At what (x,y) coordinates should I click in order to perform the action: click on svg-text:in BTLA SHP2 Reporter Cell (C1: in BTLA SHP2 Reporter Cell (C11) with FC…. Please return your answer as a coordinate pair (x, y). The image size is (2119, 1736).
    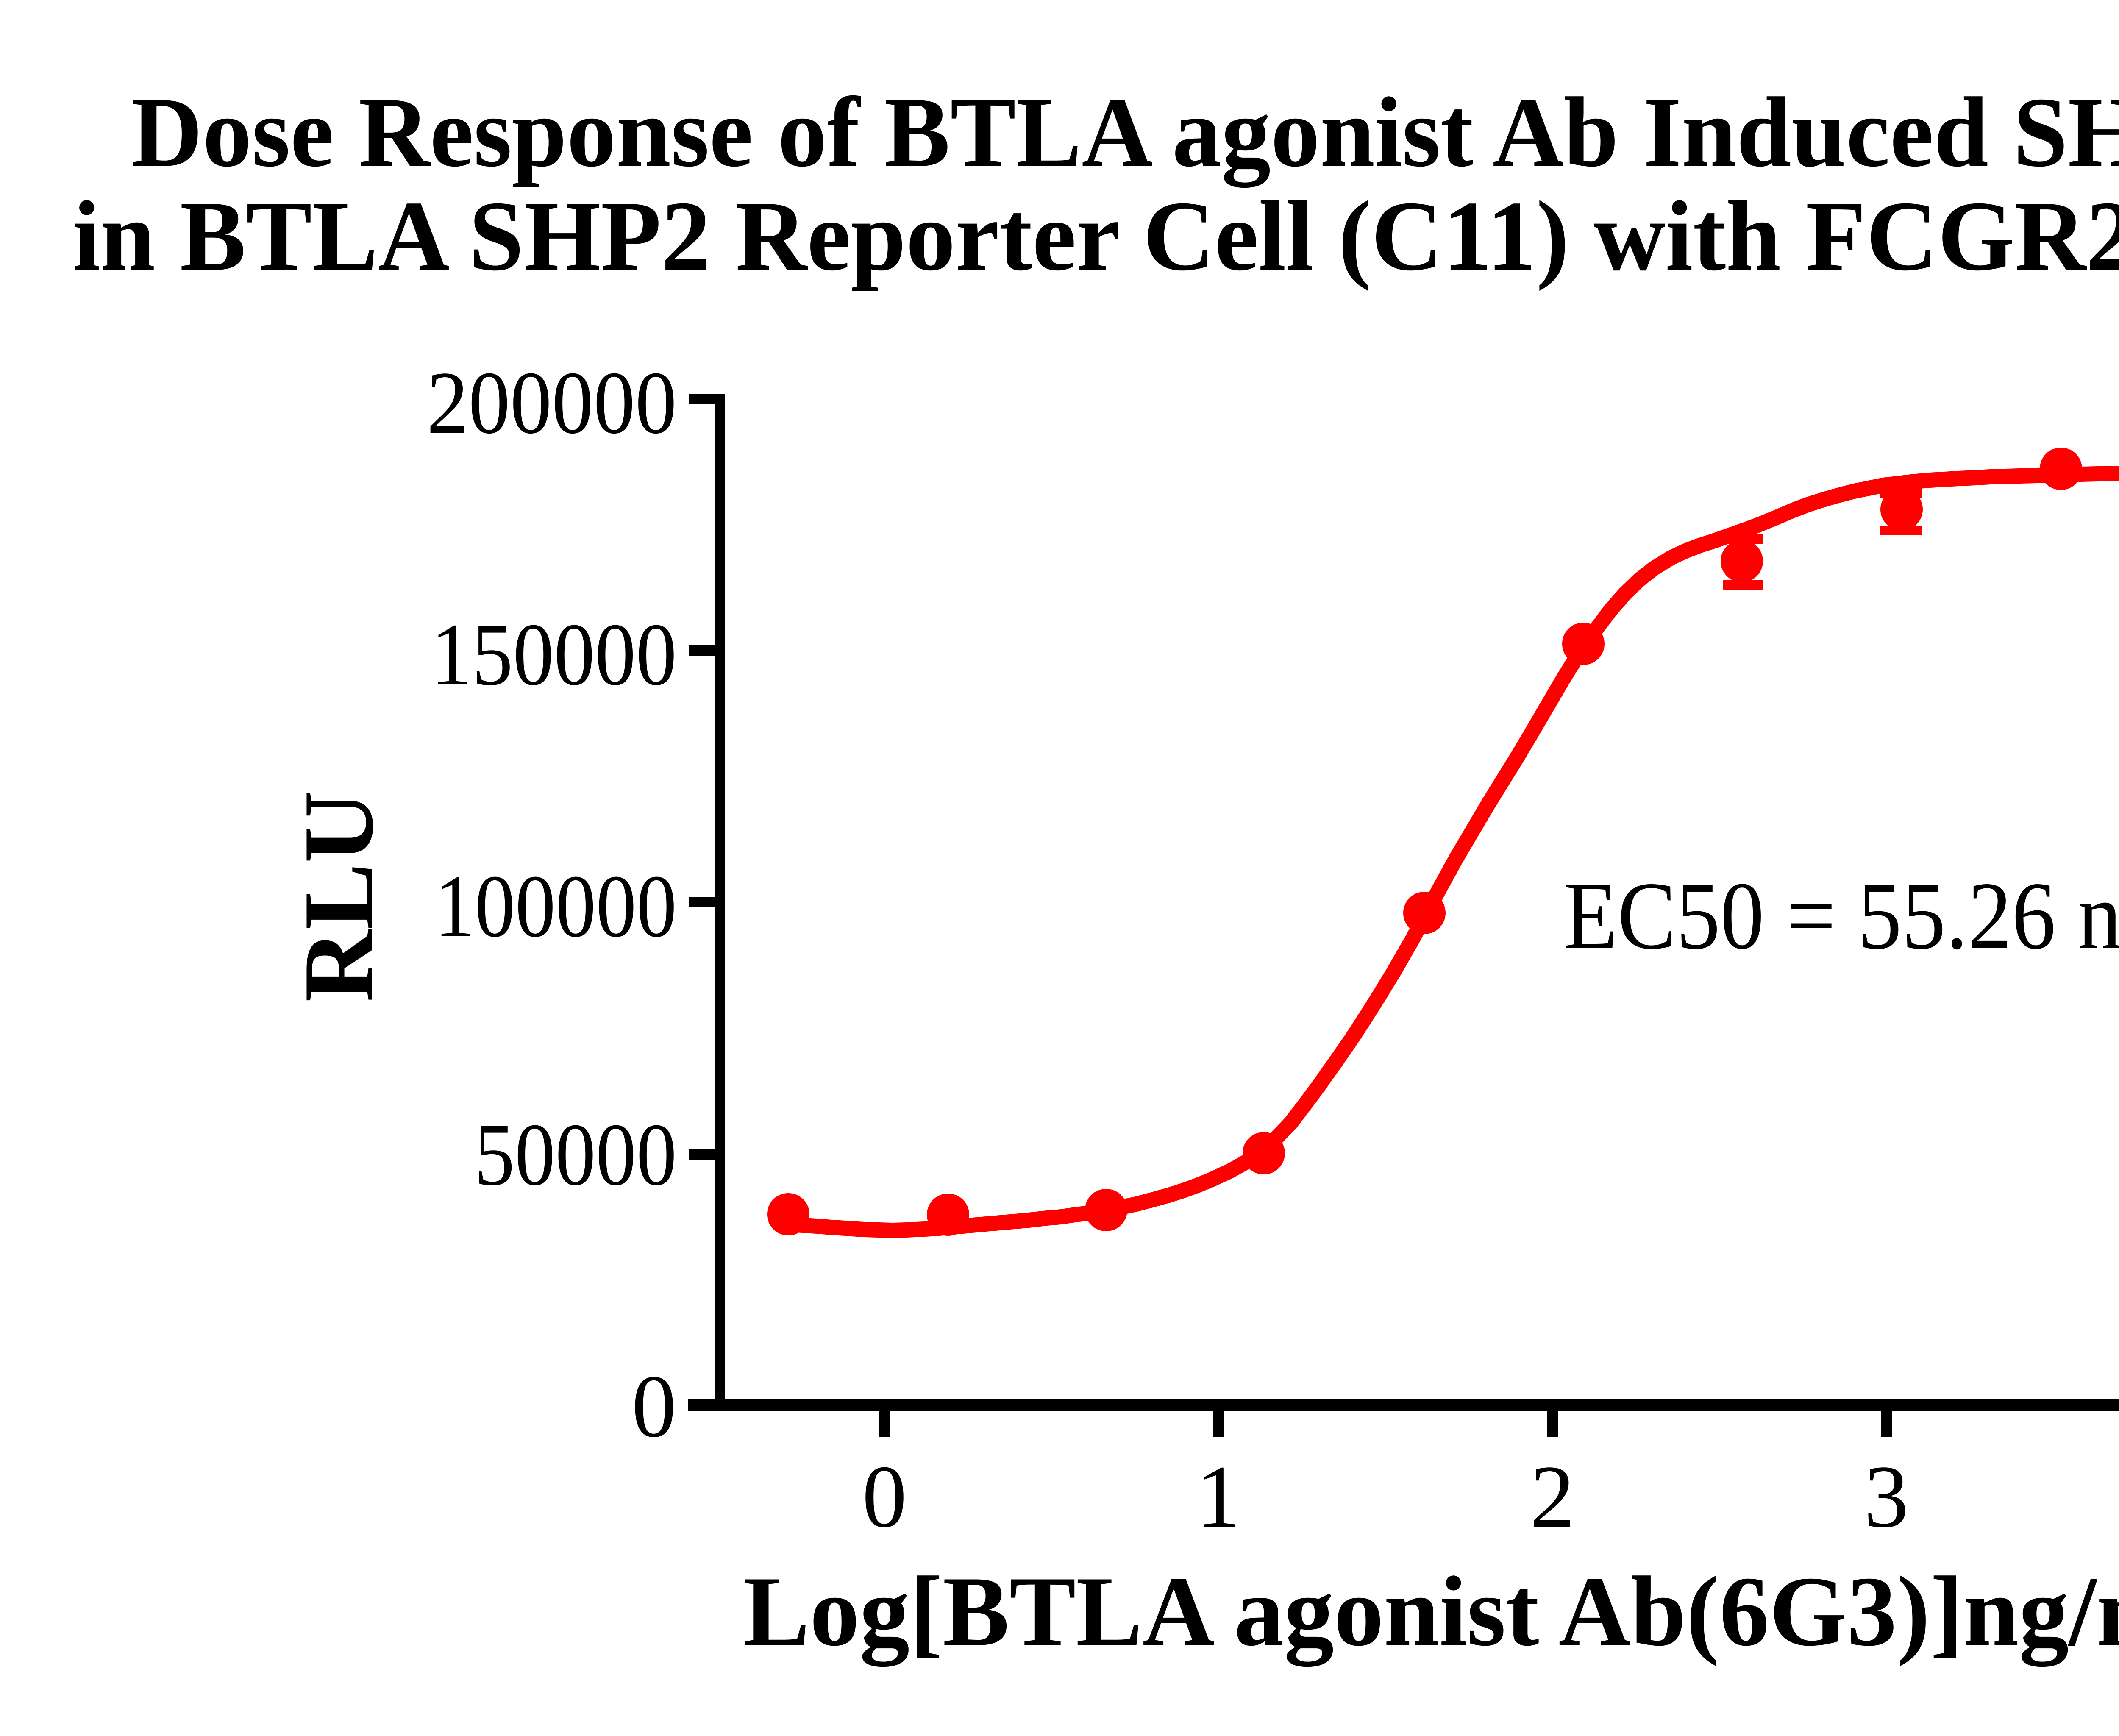
    Looking at the image, I should click on (1096, 236).